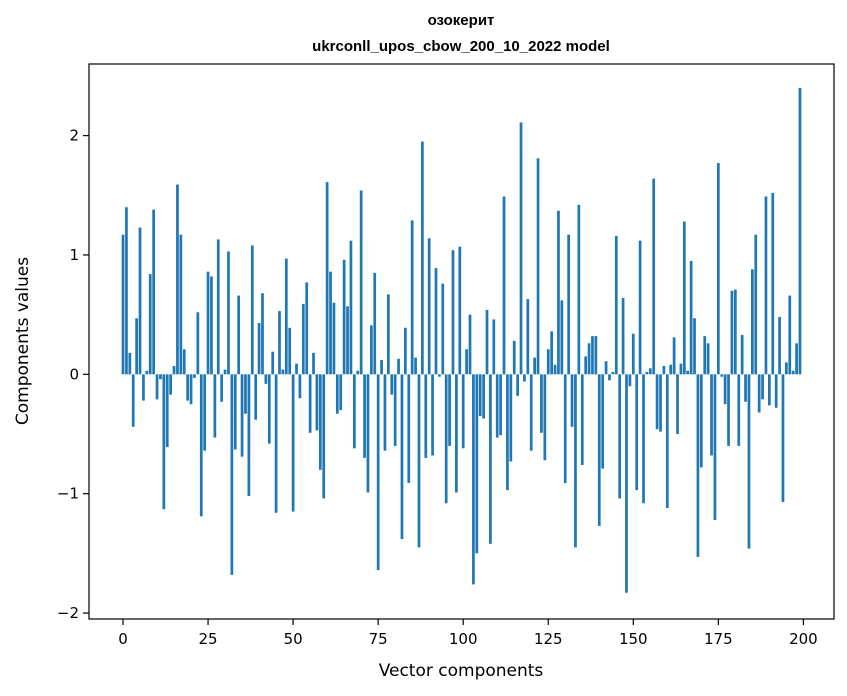  I want to click on y-tick-label: −1, so click(68, 494).